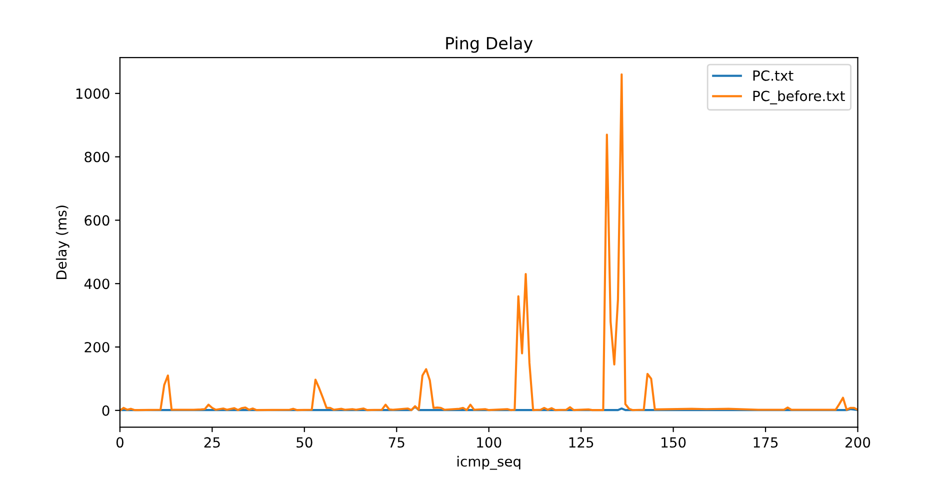  What do you see at coordinates (63, 242) in the screenshot?
I see `y-axis-title: Delay (ms)` at bounding box center [63, 242].